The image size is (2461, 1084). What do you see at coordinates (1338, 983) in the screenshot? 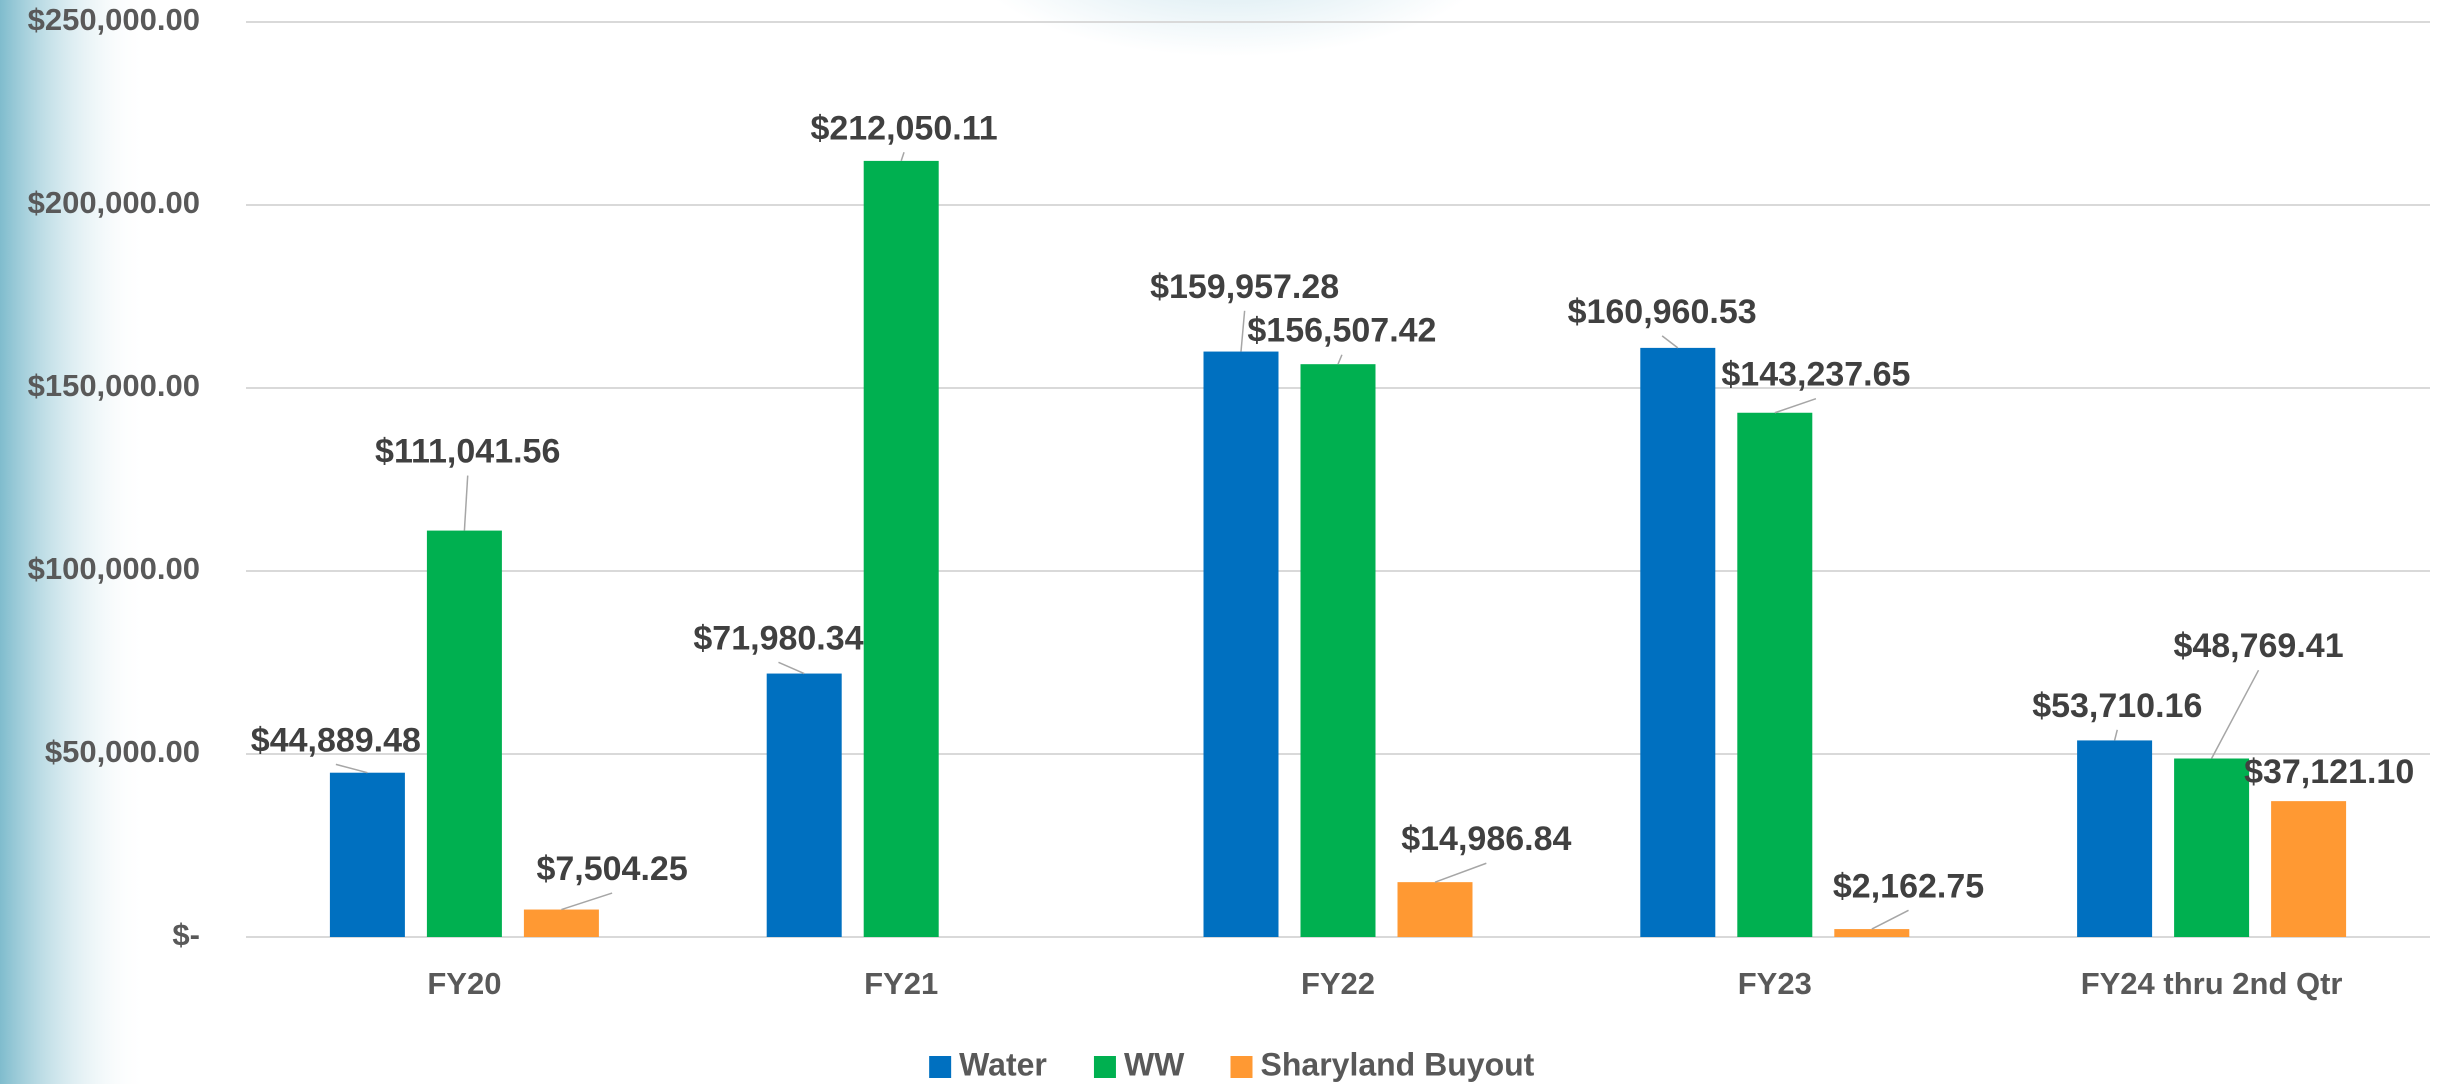
I see `x-tick-label: FY22` at bounding box center [1338, 983].